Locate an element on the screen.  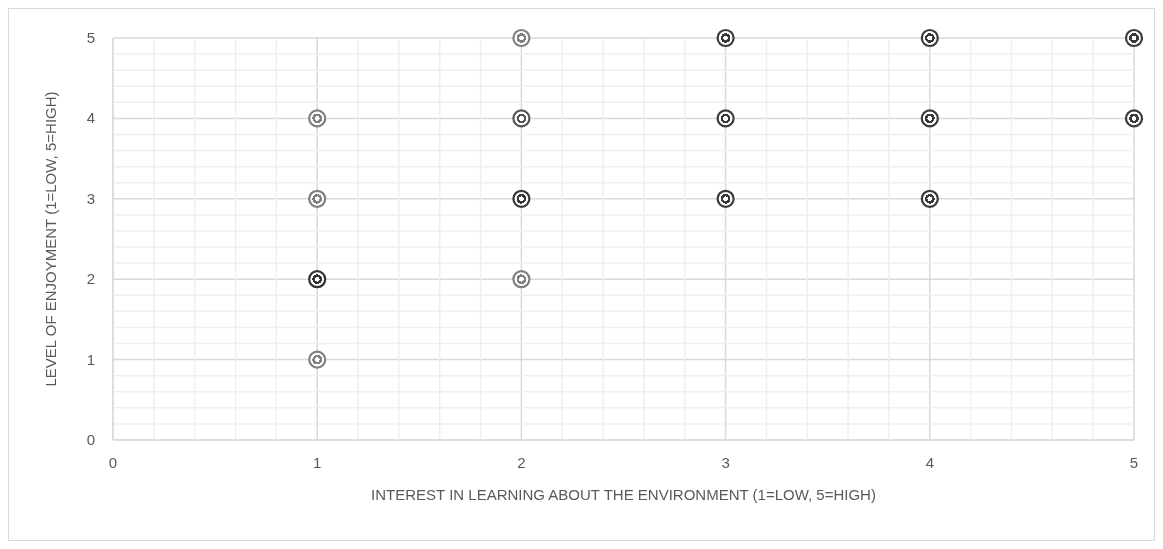
y-tick-label: 1 is located at coordinates (90, 359).